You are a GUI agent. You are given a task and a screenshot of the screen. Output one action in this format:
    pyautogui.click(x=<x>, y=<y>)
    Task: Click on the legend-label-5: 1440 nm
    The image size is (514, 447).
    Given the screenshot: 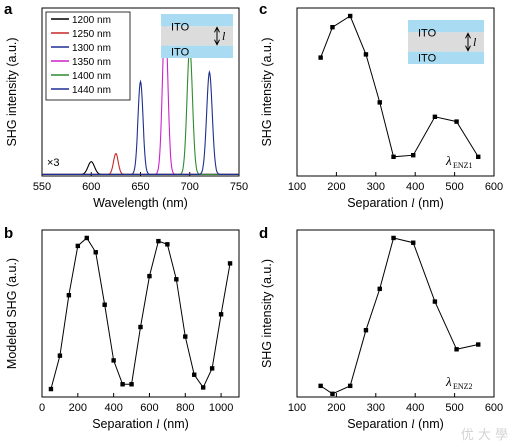 What is the action you would take?
    pyautogui.click(x=91, y=90)
    